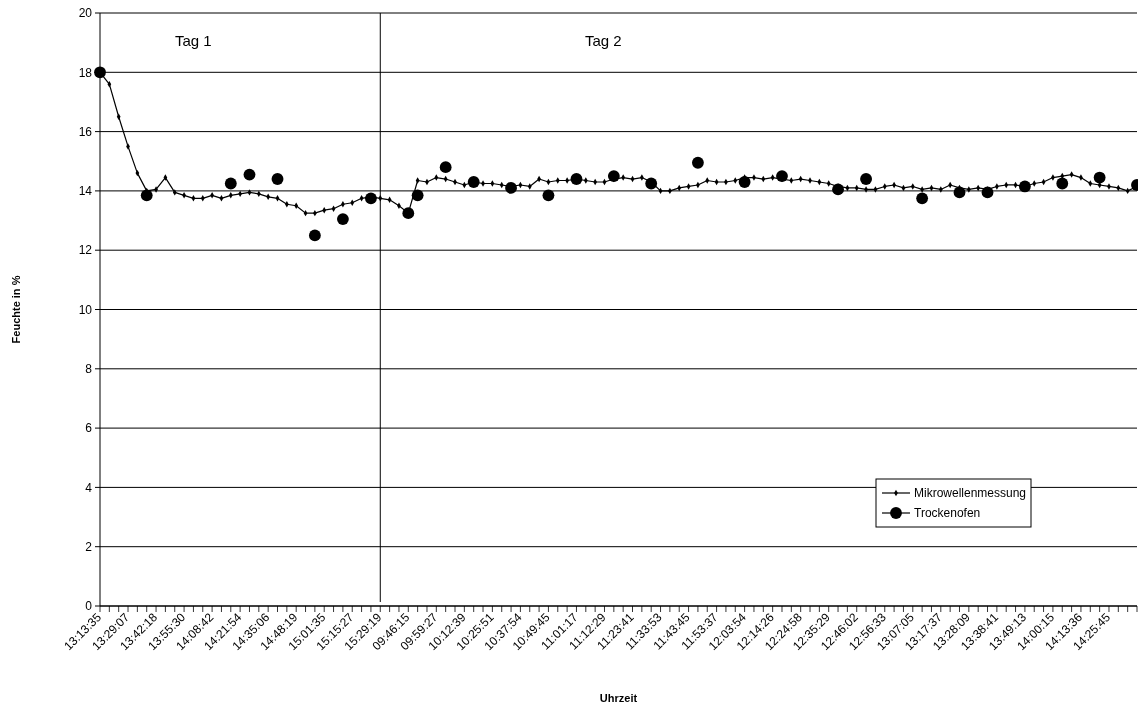 Image resolution: width=1138 pixels, height=708 pixels. What do you see at coordinates (970, 493) in the screenshot?
I see `legend-label: Mikrowellenmessung` at bounding box center [970, 493].